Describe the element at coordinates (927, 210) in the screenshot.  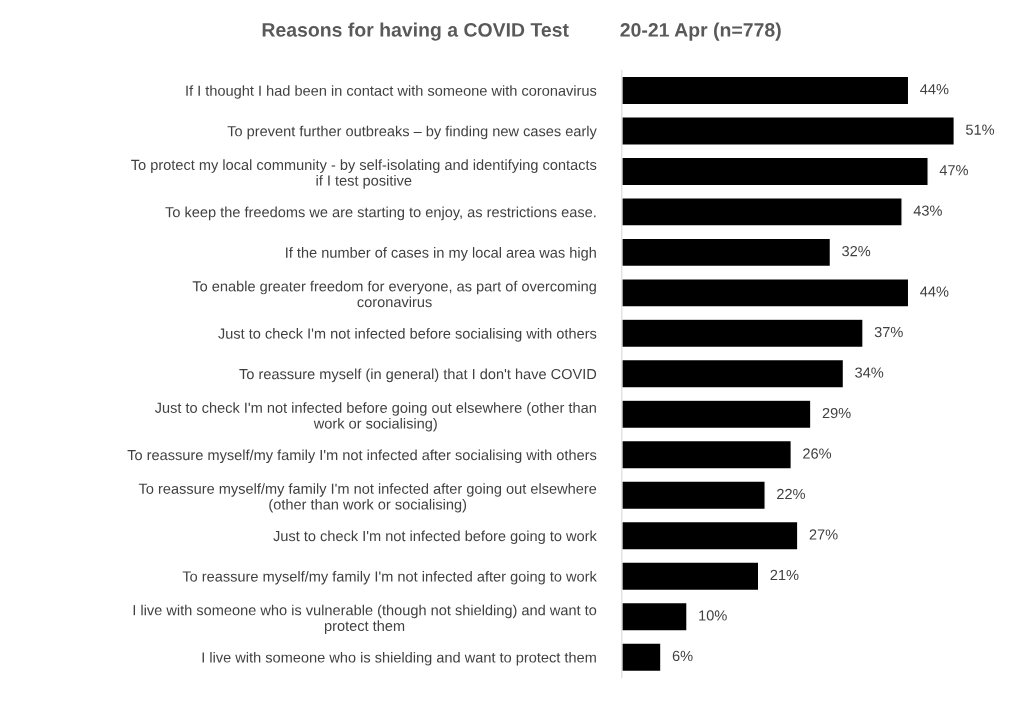
I see `data-label: 43%` at that location.